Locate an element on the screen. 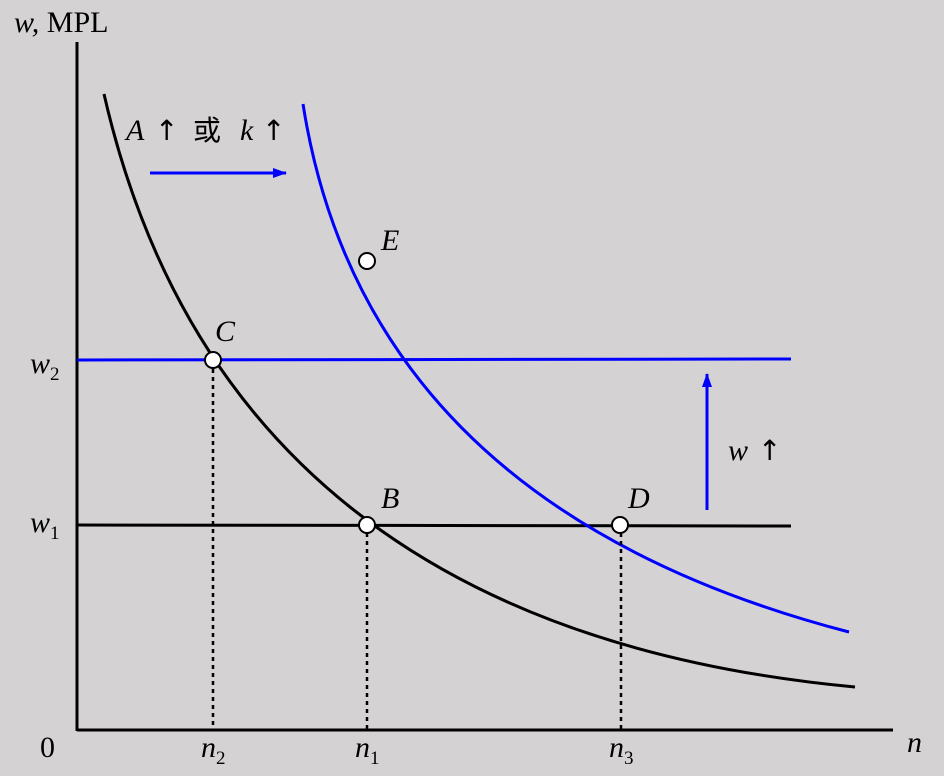  shift-up-arrow-a: ↑ is located at coordinates (166, 130).